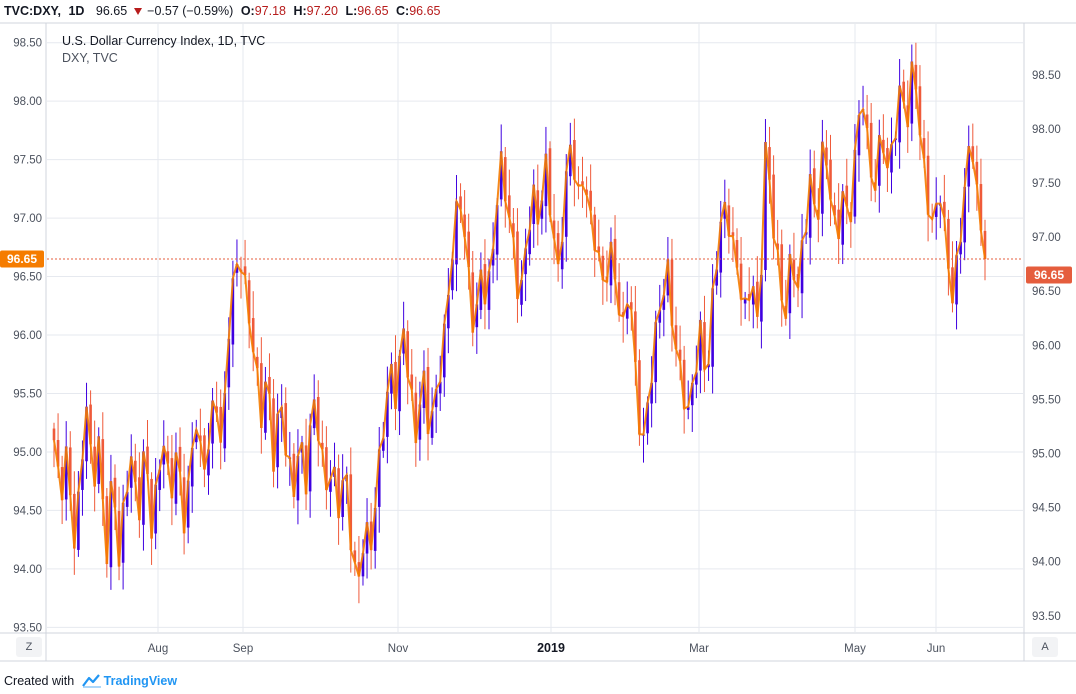 The width and height of the screenshot is (1076, 694). I want to click on tradingview-logo-icon, so click(91, 681).